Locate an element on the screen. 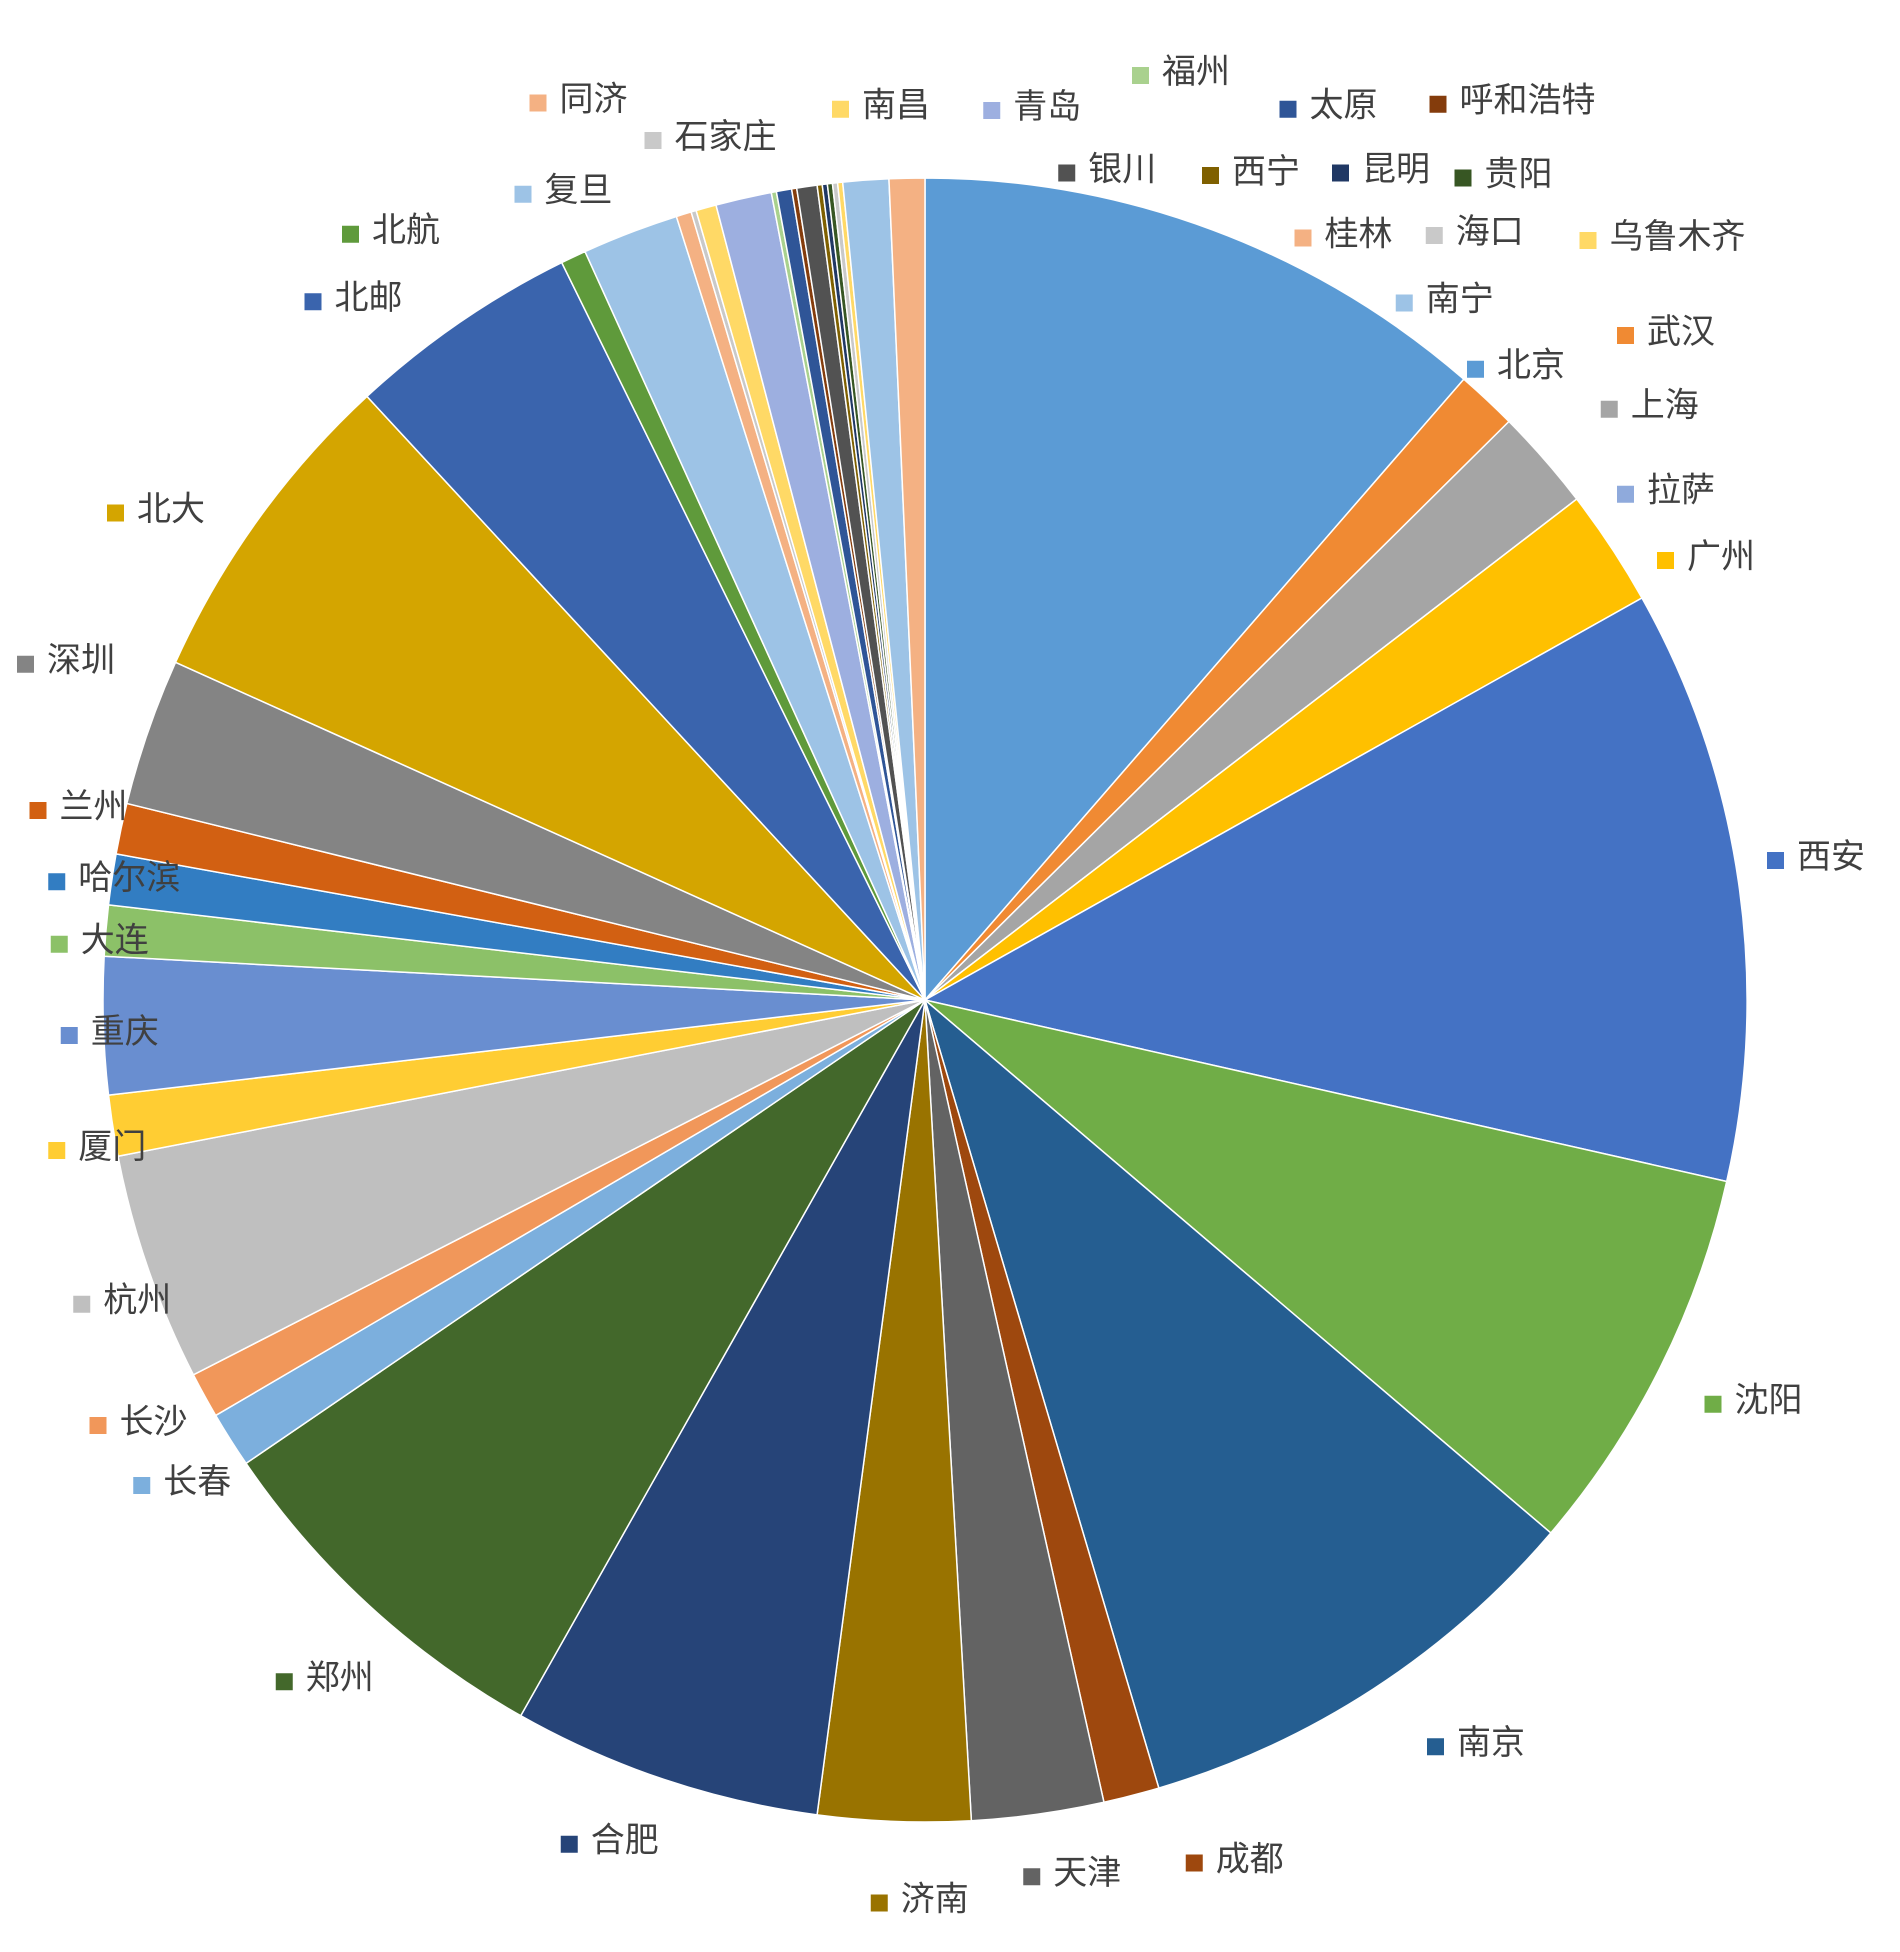 This screenshot has height=1952, width=1900. slice-label: 南宁 is located at coordinates (1460, 299).